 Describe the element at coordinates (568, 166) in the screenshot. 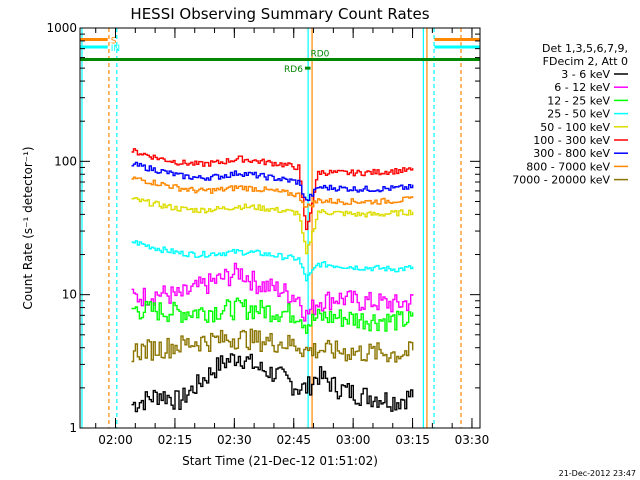

I see `legend-label-7: 800 - 7000 keV` at that location.